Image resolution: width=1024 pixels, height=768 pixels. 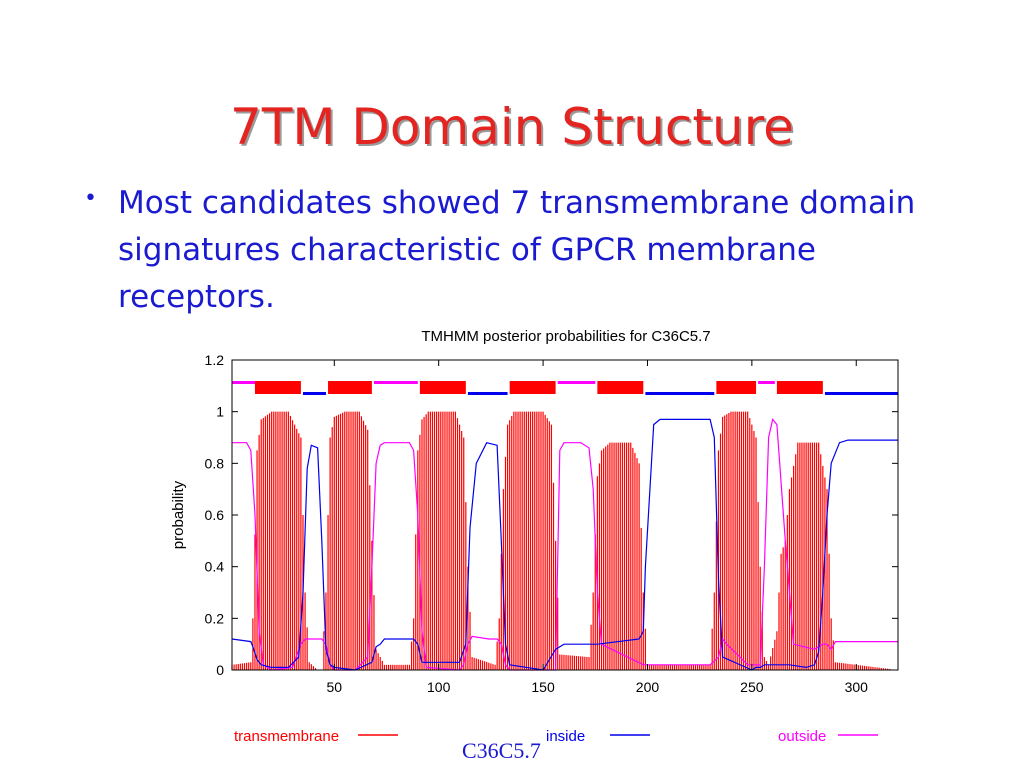 What do you see at coordinates (220, 670) in the screenshot?
I see `y-tick-label: 0` at bounding box center [220, 670].